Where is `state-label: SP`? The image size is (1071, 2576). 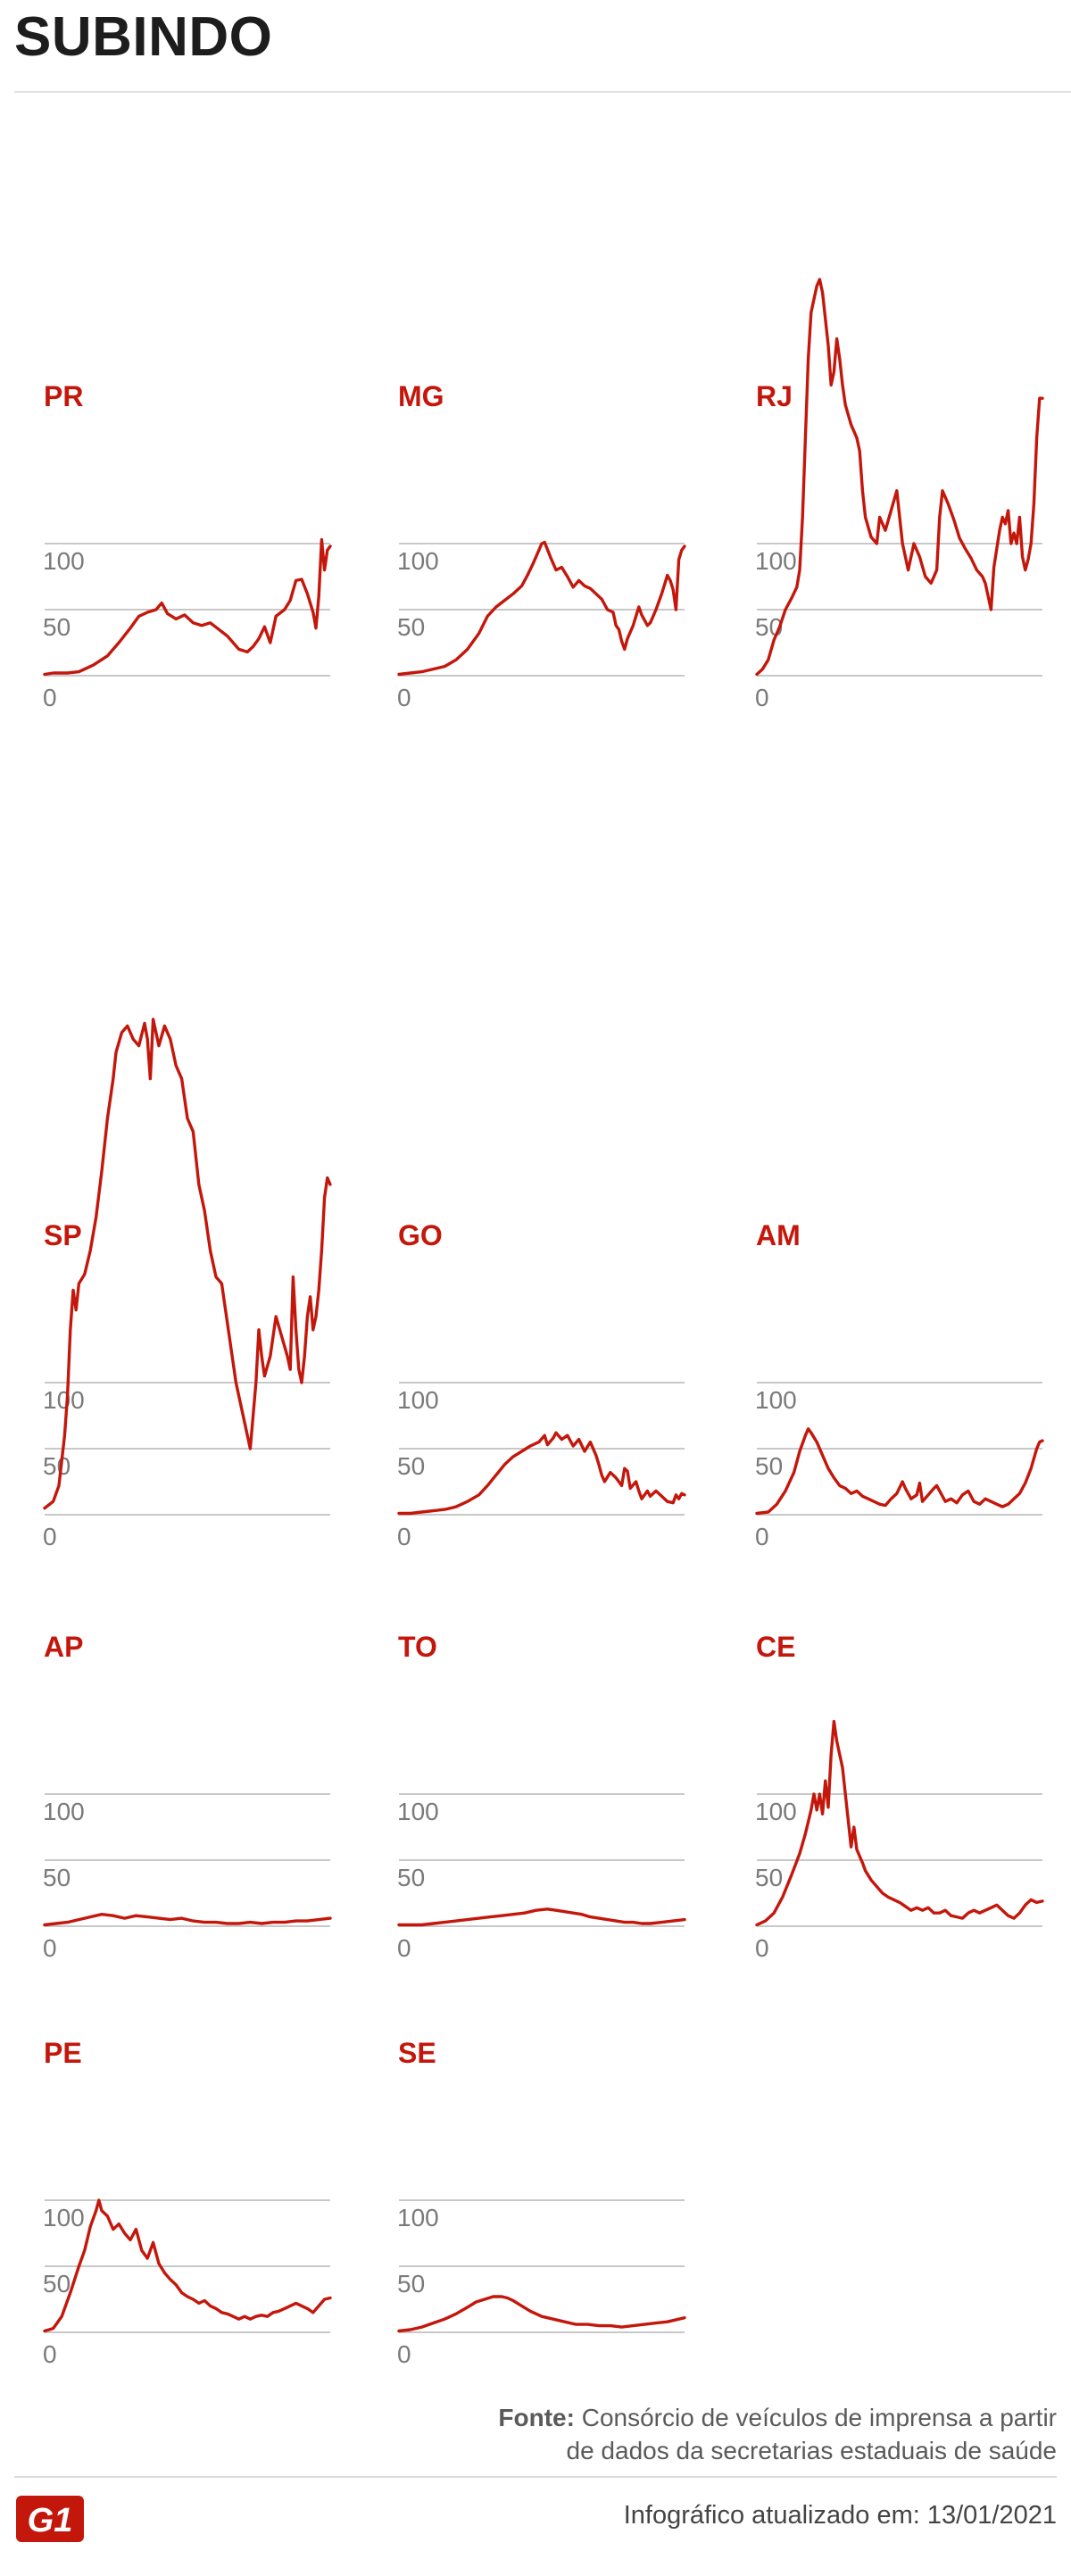
state-label: SP is located at coordinates (63, 1235).